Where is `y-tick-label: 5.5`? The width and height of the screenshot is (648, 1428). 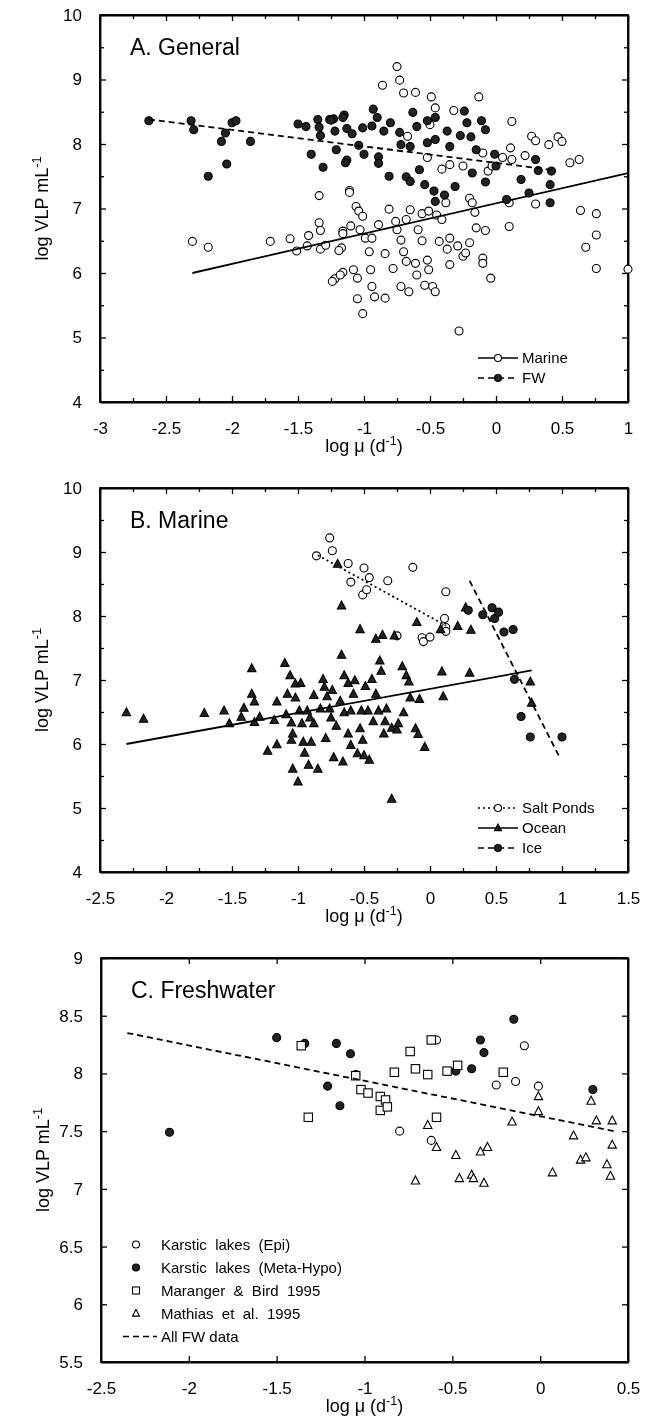
y-tick-label: 5.5 is located at coordinates (71, 1362).